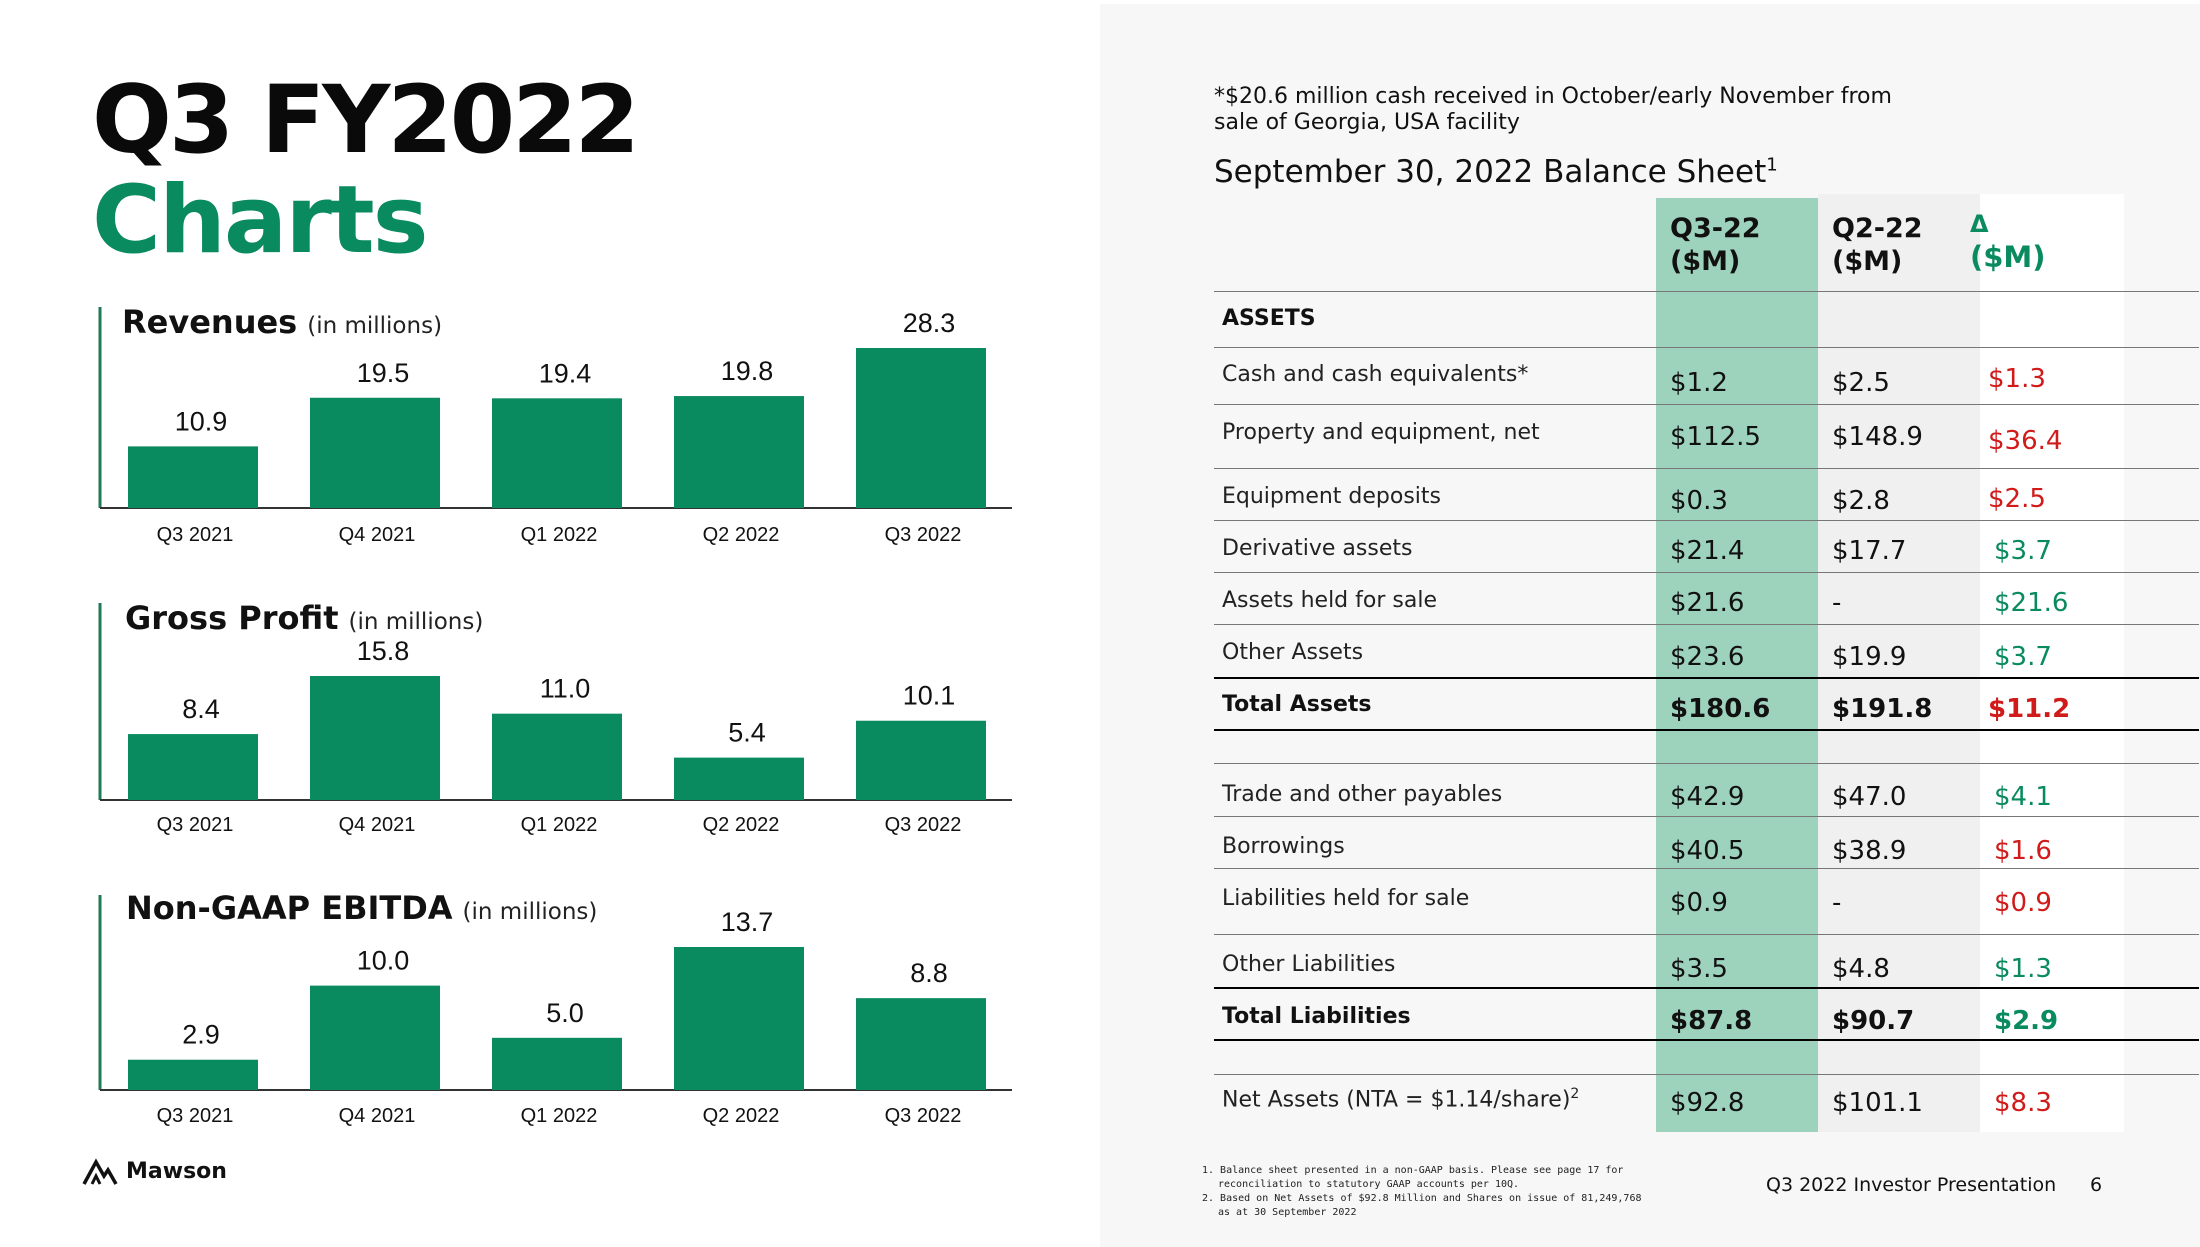 This screenshot has width=2200, height=1247. What do you see at coordinates (1911, 1185) in the screenshot?
I see `footer-text: Q3 2022 Investor Presentation` at bounding box center [1911, 1185].